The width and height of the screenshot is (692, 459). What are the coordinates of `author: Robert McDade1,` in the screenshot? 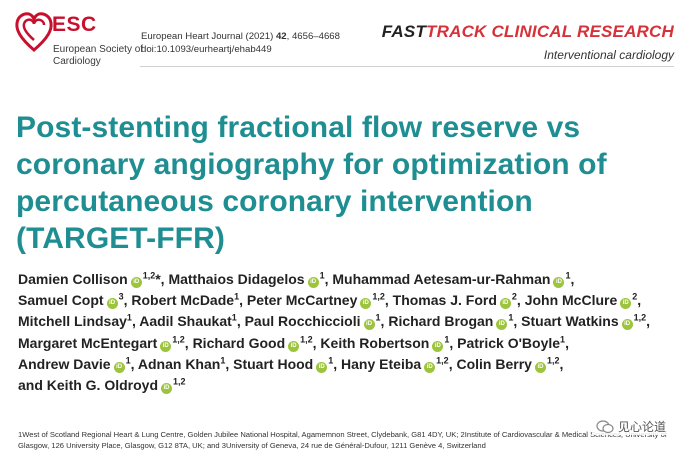 It's located at (187, 300).